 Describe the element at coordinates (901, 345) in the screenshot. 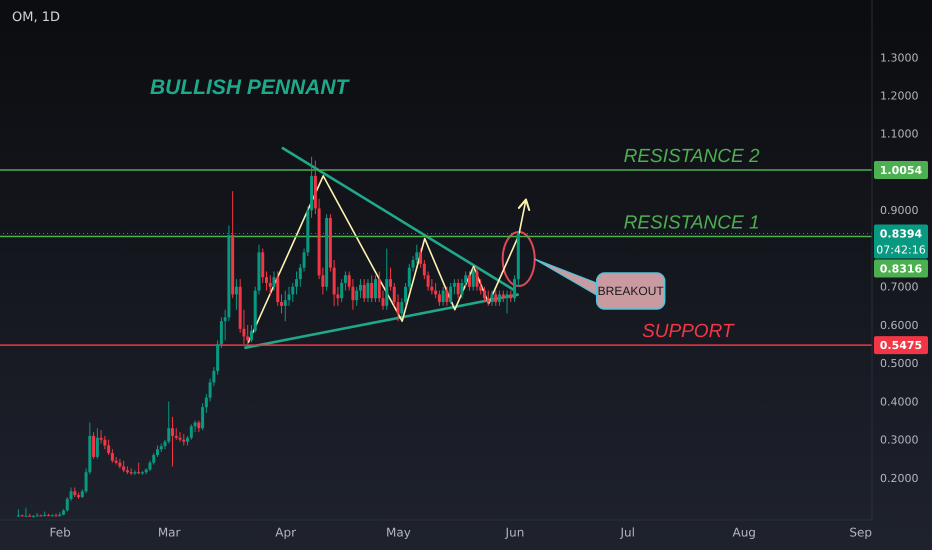

I see `ref-line-label: 0.5475` at that location.